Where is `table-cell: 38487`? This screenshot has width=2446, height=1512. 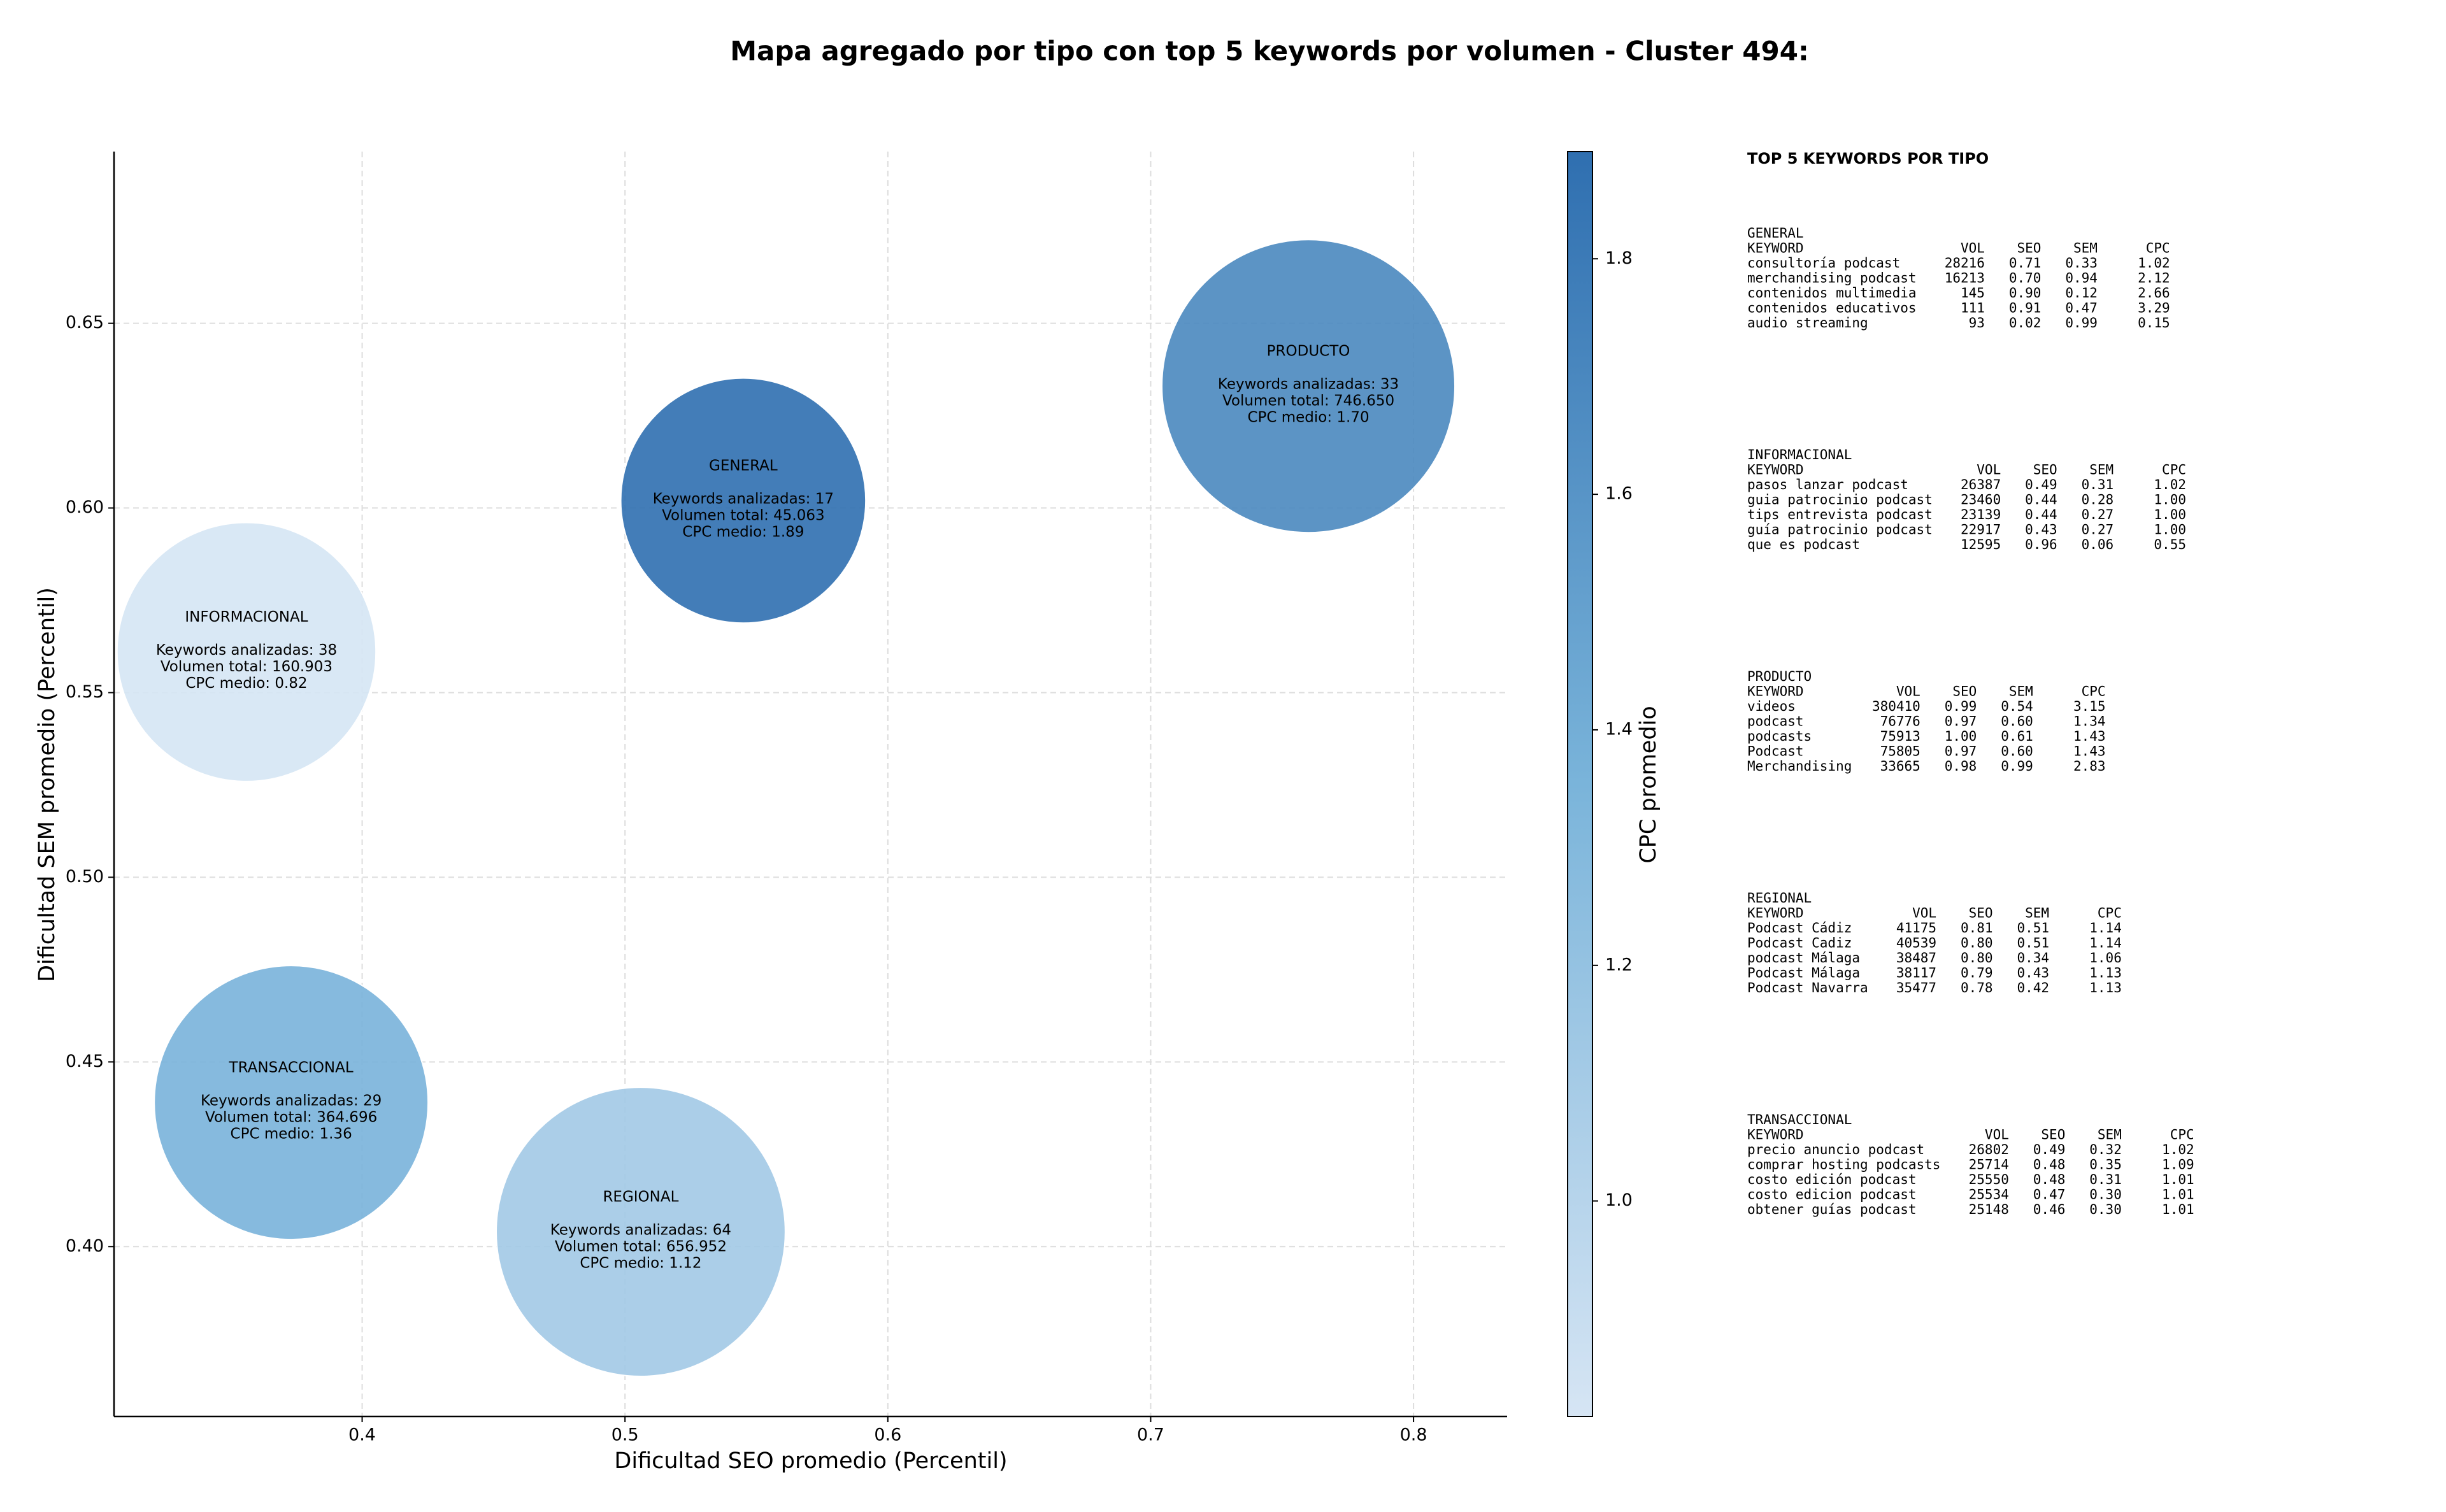
table-cell: 38487 is located at coordinates (1916, 958).